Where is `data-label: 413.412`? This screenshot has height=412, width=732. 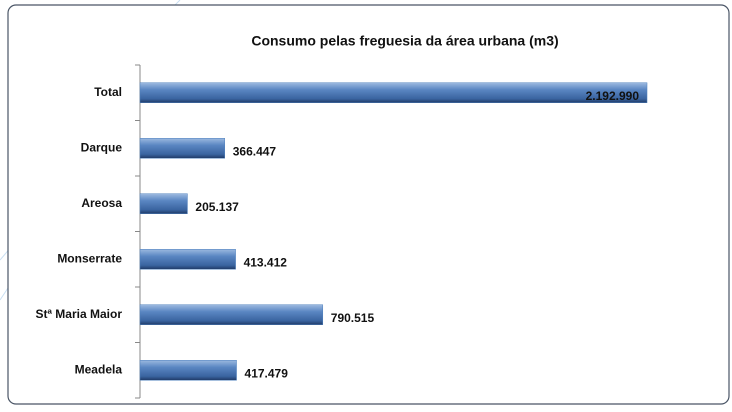 data-label: 413.412 is located at coordinates (266, 262).